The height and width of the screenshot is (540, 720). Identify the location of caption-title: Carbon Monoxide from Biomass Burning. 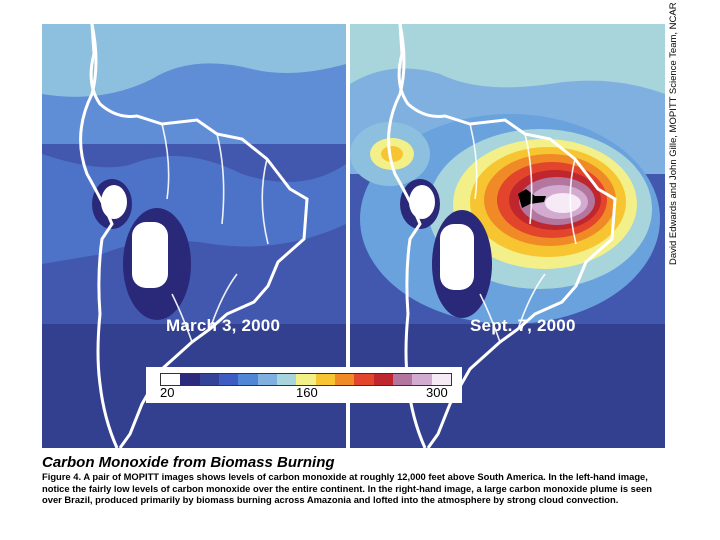
(188, 462).